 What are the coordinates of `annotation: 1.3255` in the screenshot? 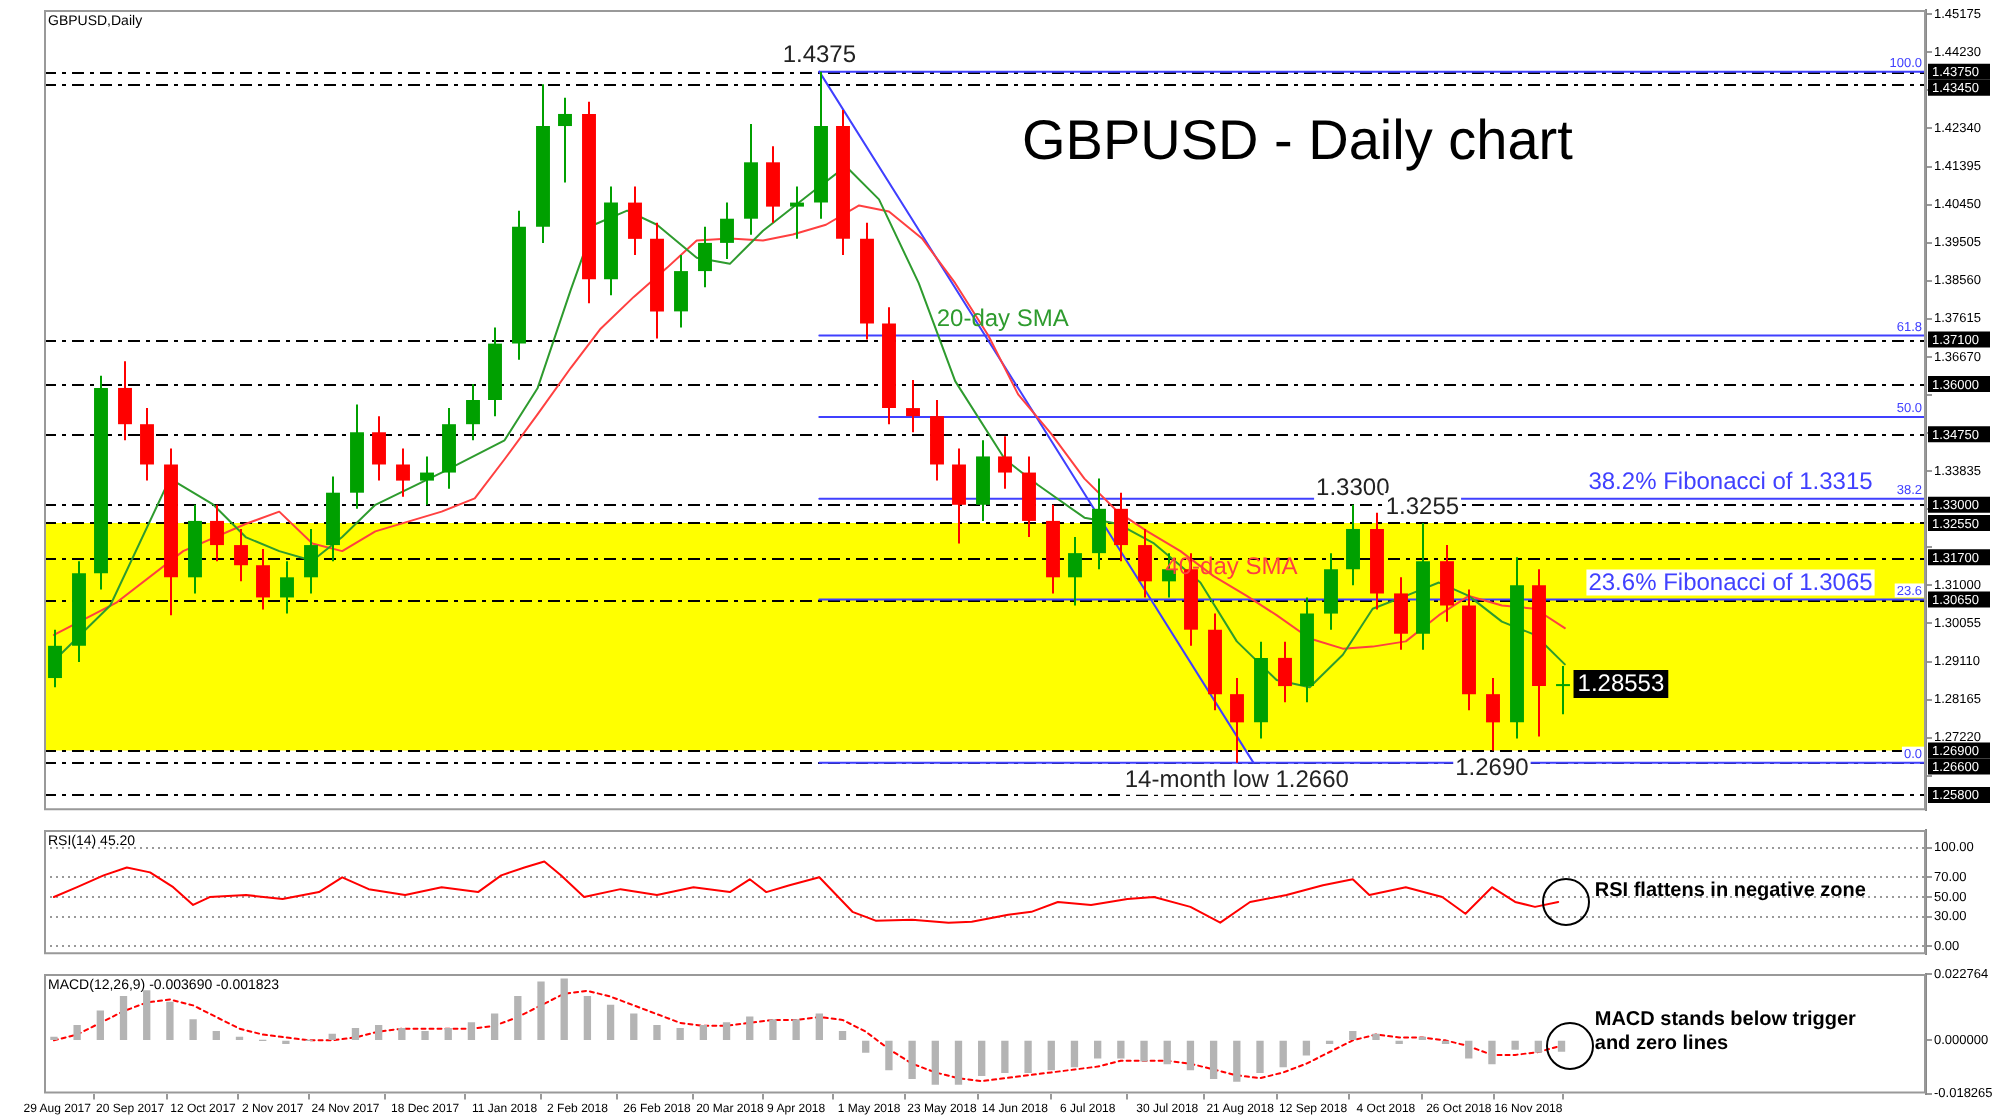 It's located at (1422, 505).